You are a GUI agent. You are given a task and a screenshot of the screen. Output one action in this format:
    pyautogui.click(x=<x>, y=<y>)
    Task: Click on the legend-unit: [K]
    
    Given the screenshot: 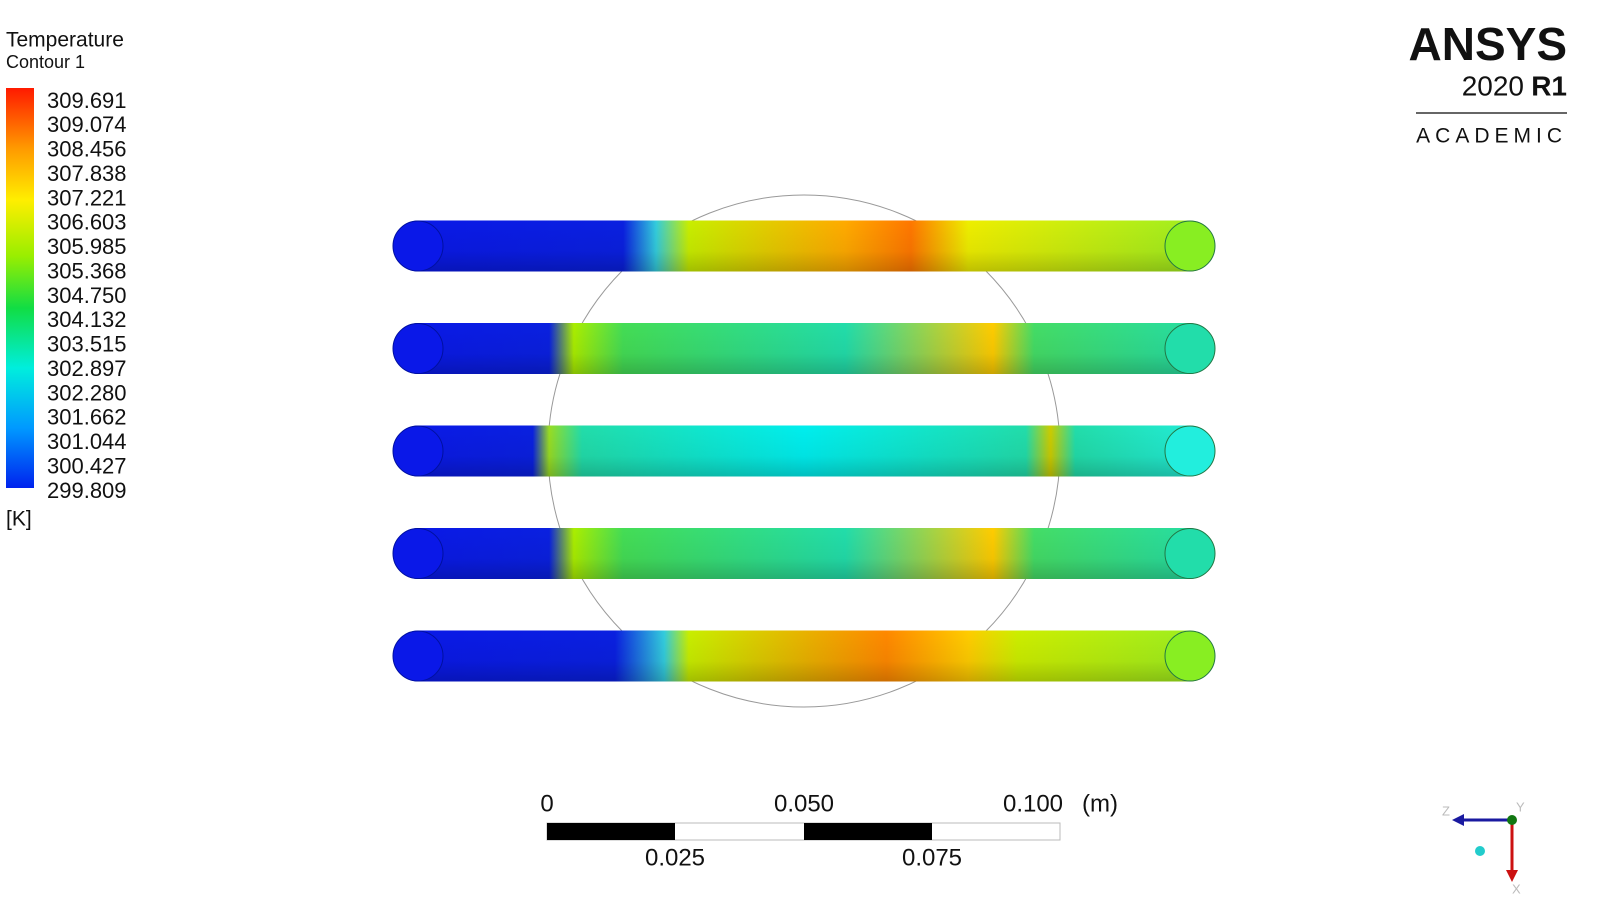 What is the action you would take?
    pyautogui.click(x=19, y=519)
    